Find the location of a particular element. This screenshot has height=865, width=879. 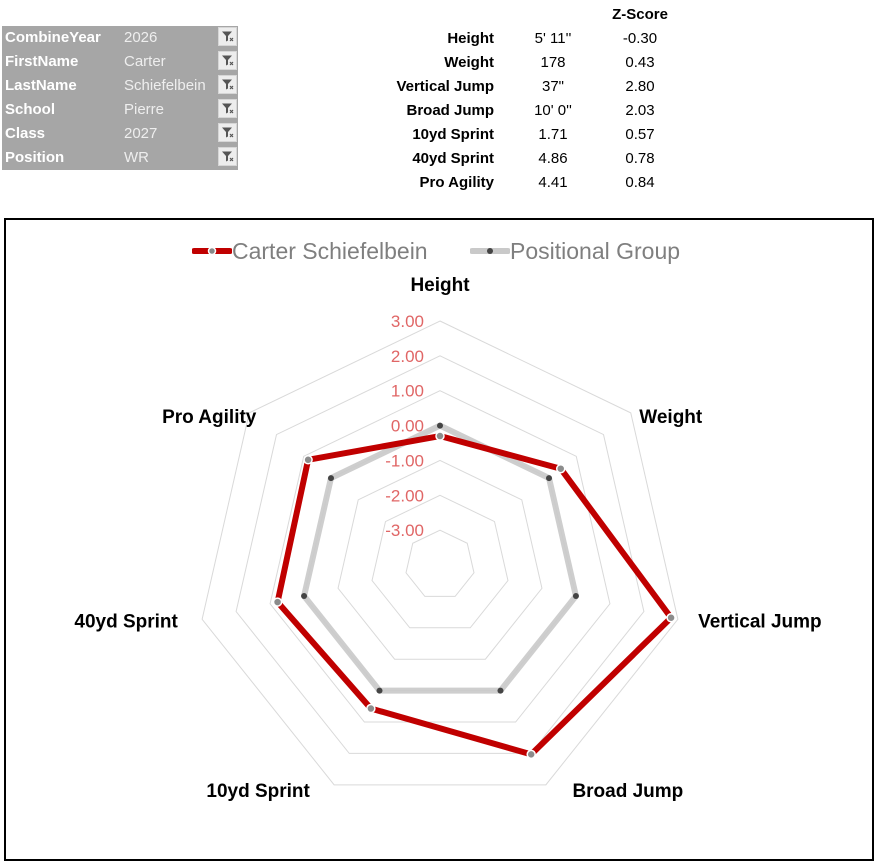

stat-name: Broad Jump is located at coordinates (450, 110).